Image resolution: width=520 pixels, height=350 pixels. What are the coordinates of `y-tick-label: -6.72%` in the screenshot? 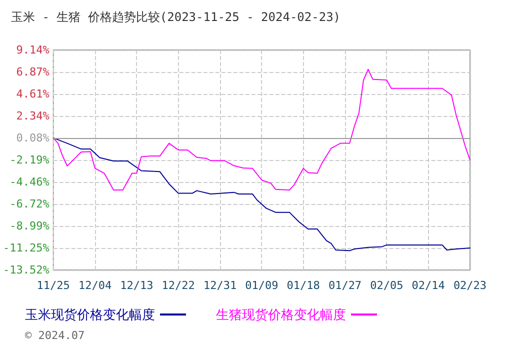 It's located at (30, 203).